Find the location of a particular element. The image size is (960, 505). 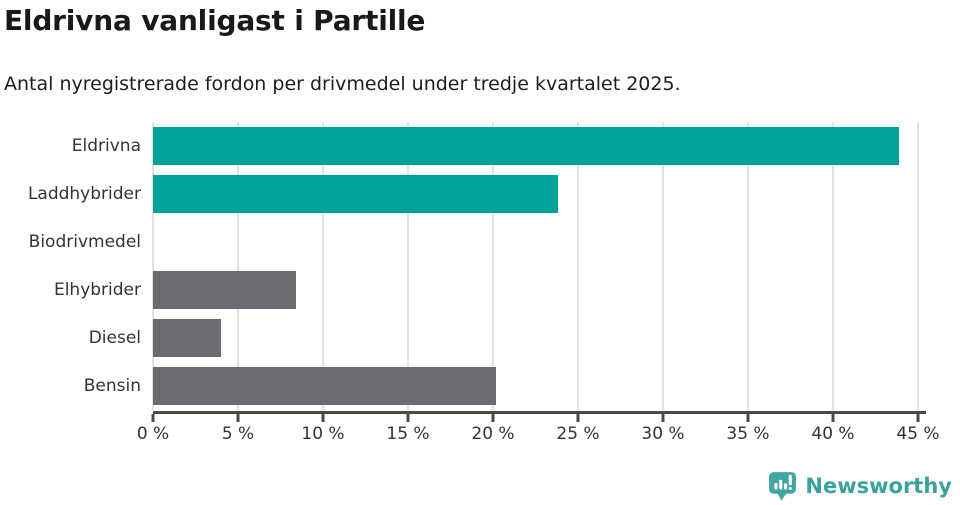

category-label: Eldrivna is located at coordinates (106, 146).